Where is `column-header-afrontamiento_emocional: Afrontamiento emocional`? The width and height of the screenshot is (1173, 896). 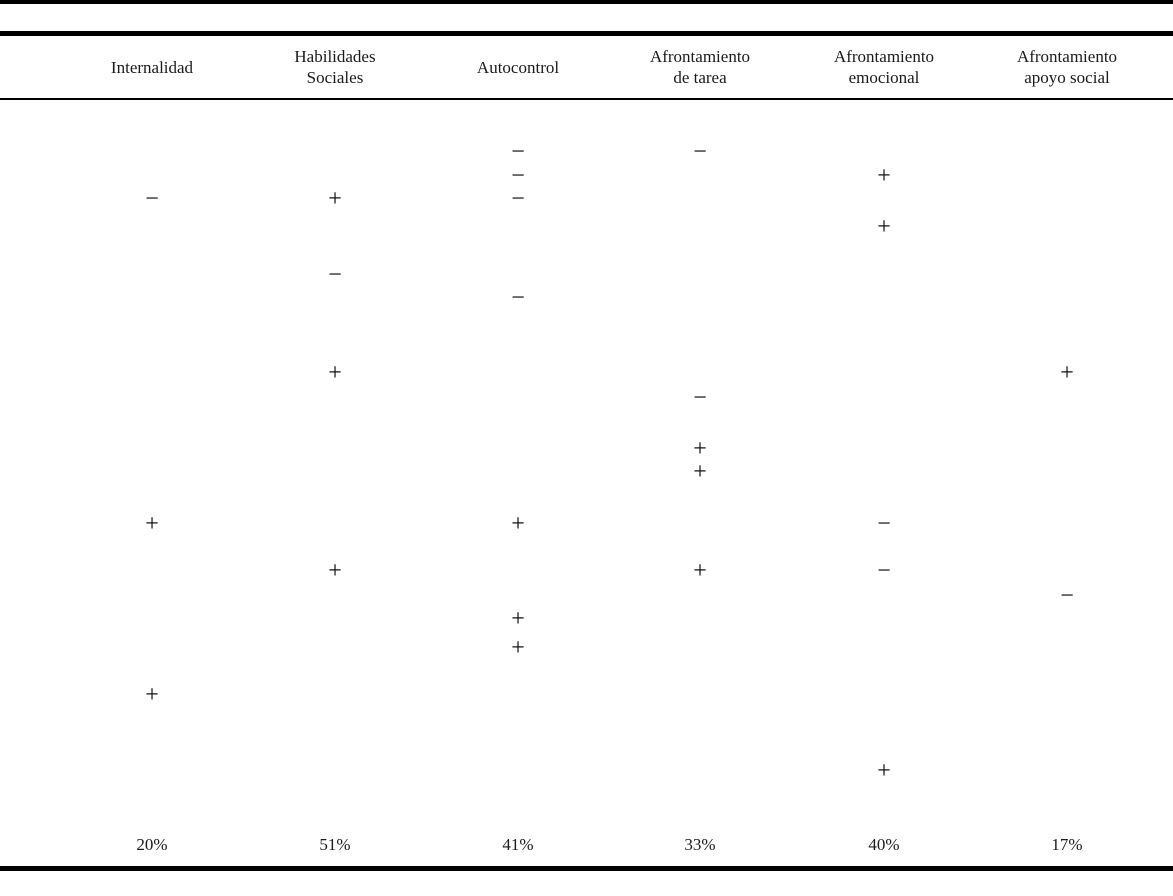
column-header-afrontamiento_emocional: Afrontamiento emocional is located at coordinates (884, 67).